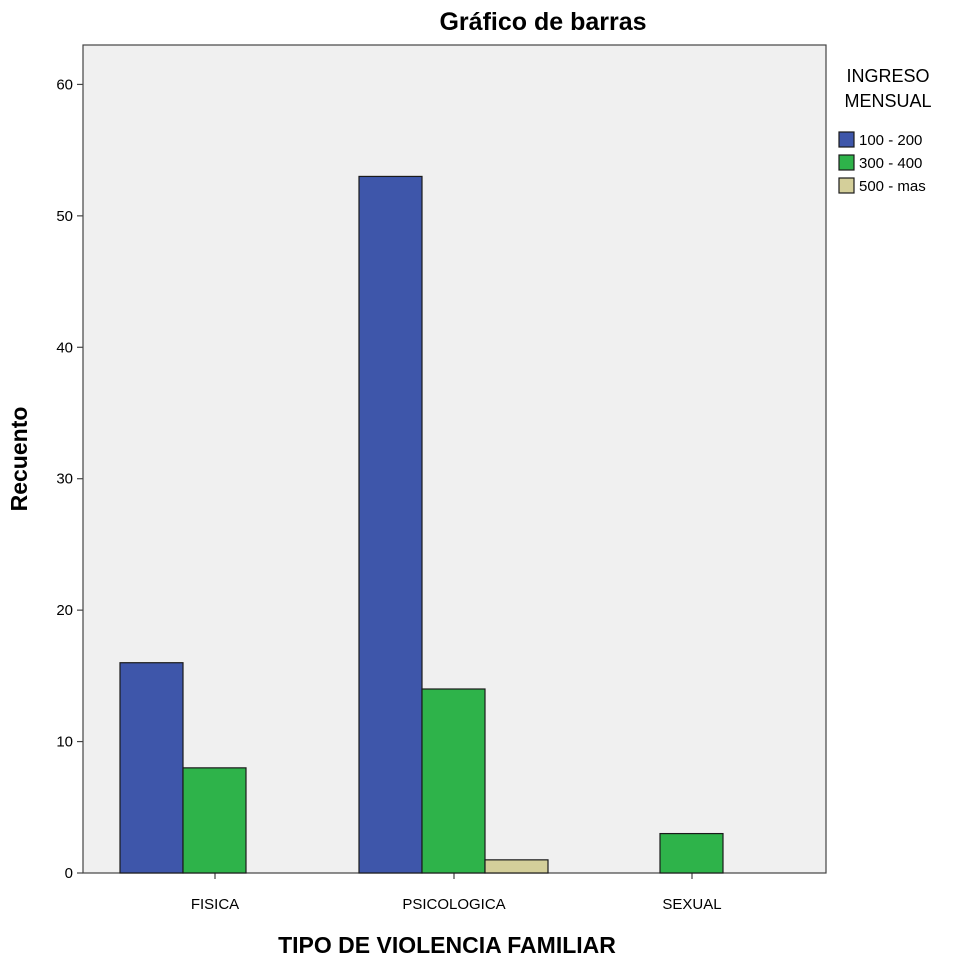 This screenshot has height=962, width=953. What do you see at coordinates (19, 459) in the screenshot?
I see `y-axis-title: Recuento` at bounding box center [19, 459].